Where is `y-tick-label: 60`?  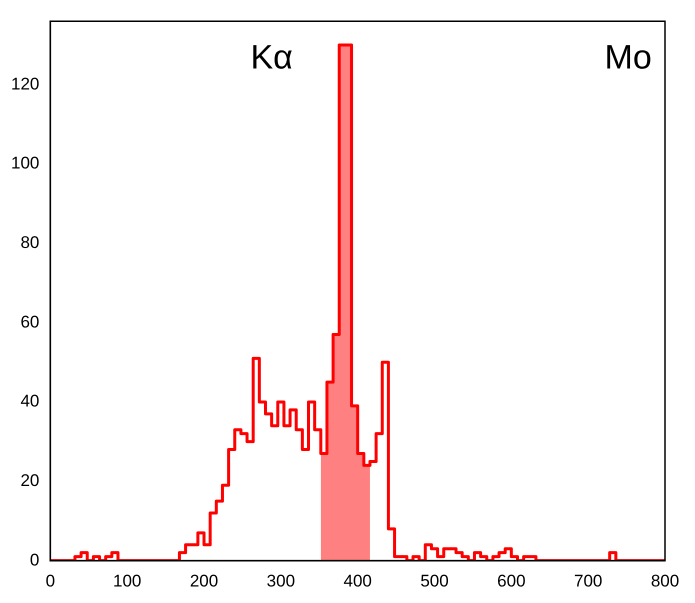
y-tick-label: 60 is located at coordinates (30, 322).